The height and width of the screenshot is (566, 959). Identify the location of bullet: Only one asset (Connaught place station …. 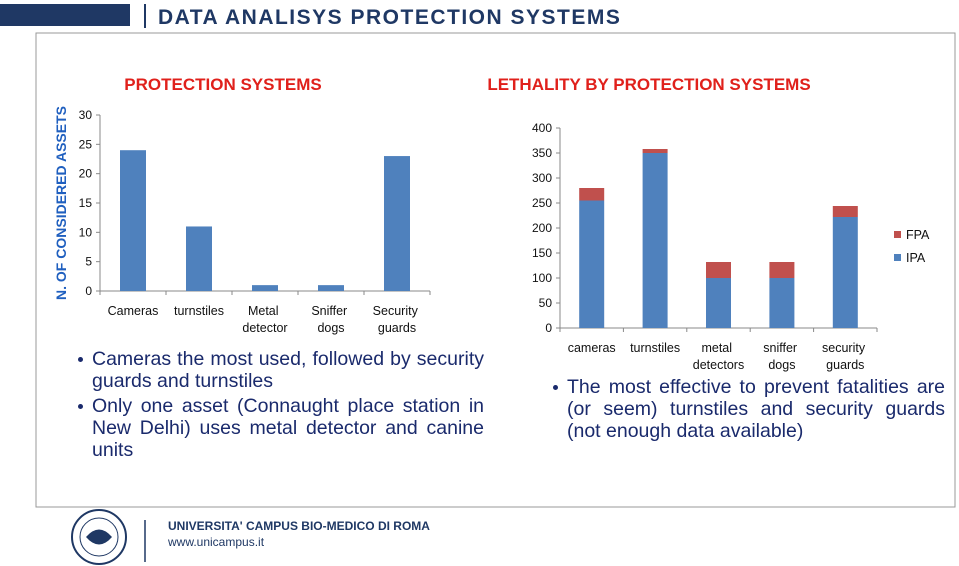
(280, 428).